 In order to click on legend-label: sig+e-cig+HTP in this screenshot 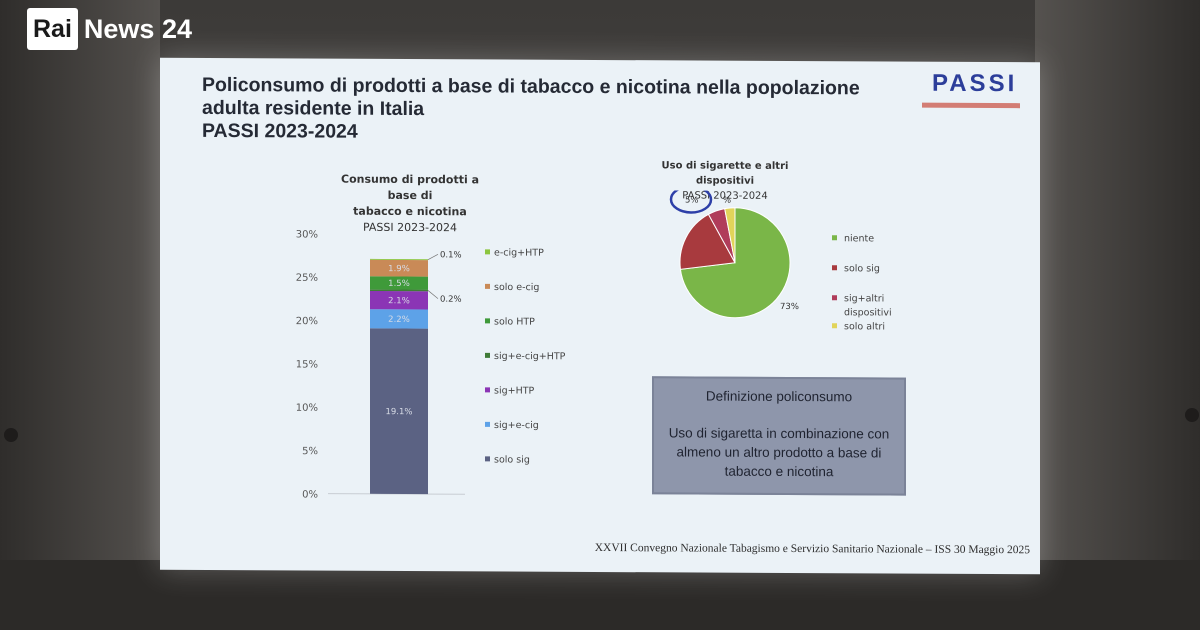, I will do `click(530, 356)`.